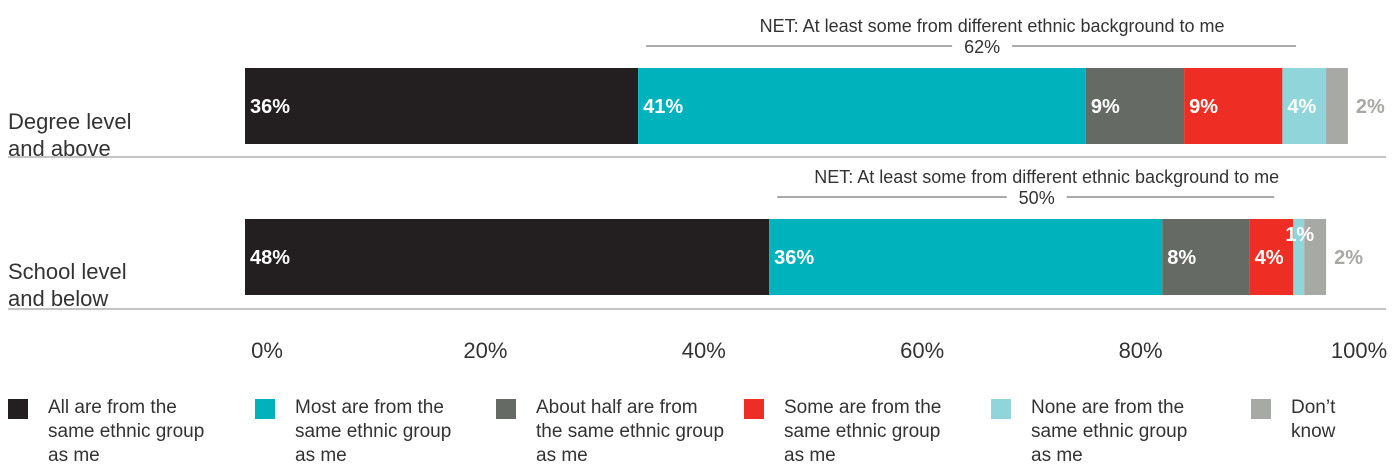 The height and width of the screenshot is (468, 1394). I want to click on net-value: 50%, so click(1037, 198).